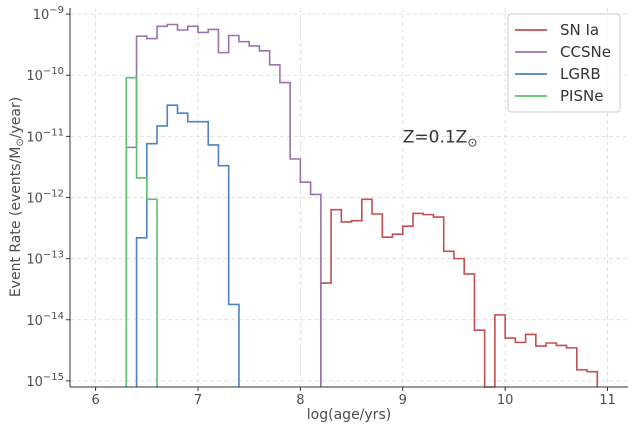 Image resolution: width=635 pixels, height=429 pixels. I want to click on legend-box, so click(564, 63).